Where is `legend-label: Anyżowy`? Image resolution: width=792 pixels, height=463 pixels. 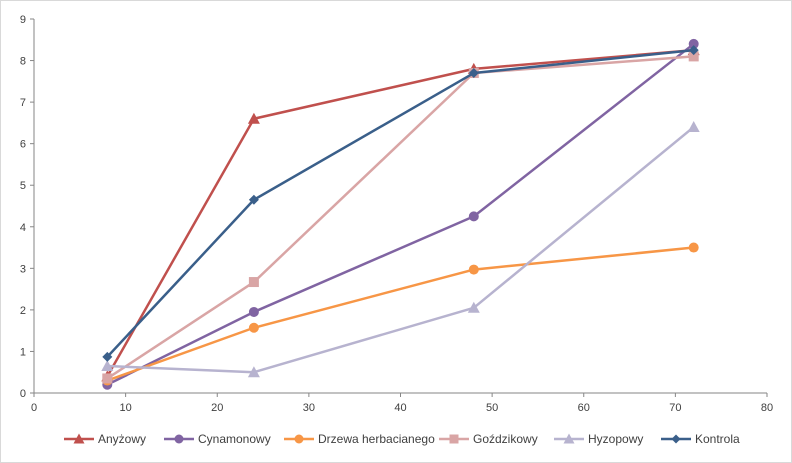 legend-label: Anyżowy is located at coordinates (122, 439).